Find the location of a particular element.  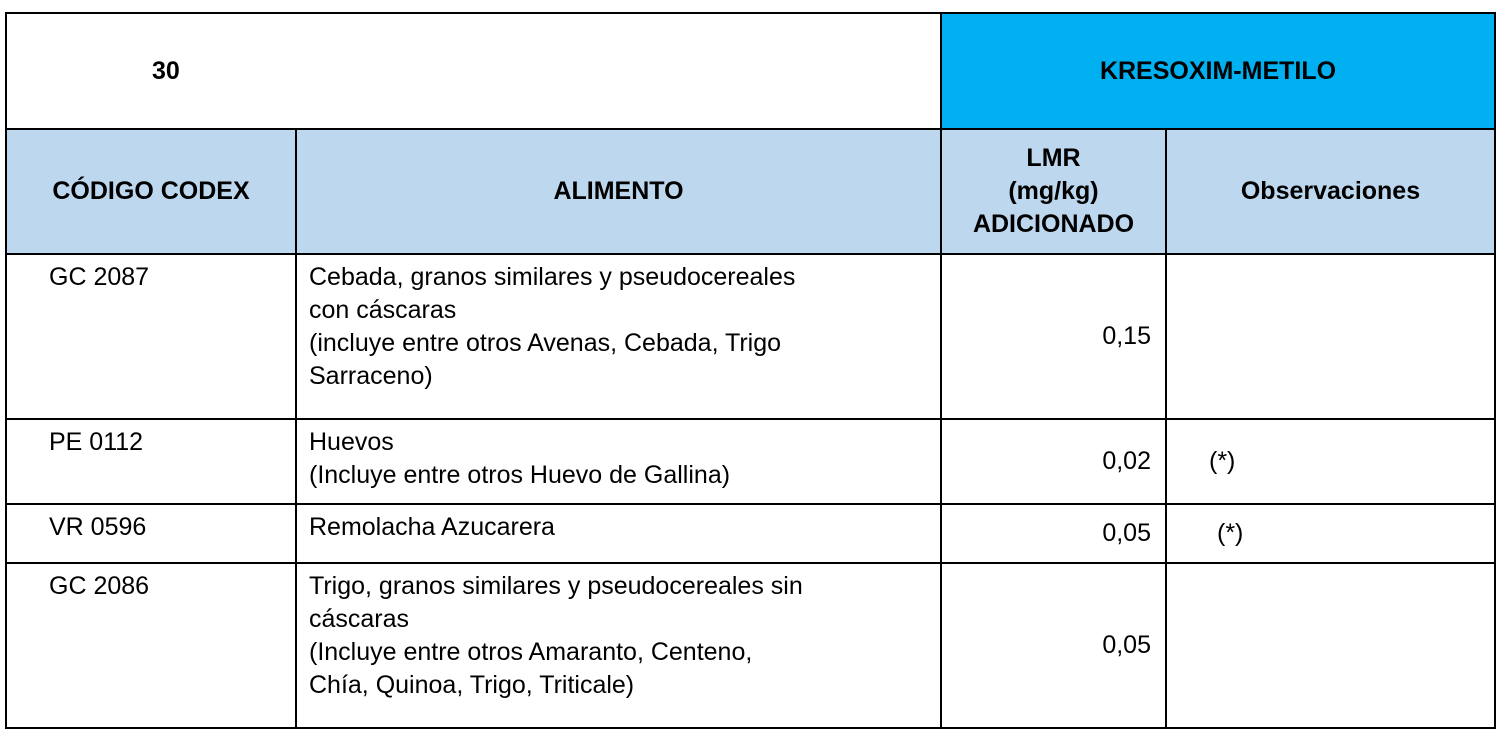

cell-code: PE 0112 is located at coordinates (151, 461).